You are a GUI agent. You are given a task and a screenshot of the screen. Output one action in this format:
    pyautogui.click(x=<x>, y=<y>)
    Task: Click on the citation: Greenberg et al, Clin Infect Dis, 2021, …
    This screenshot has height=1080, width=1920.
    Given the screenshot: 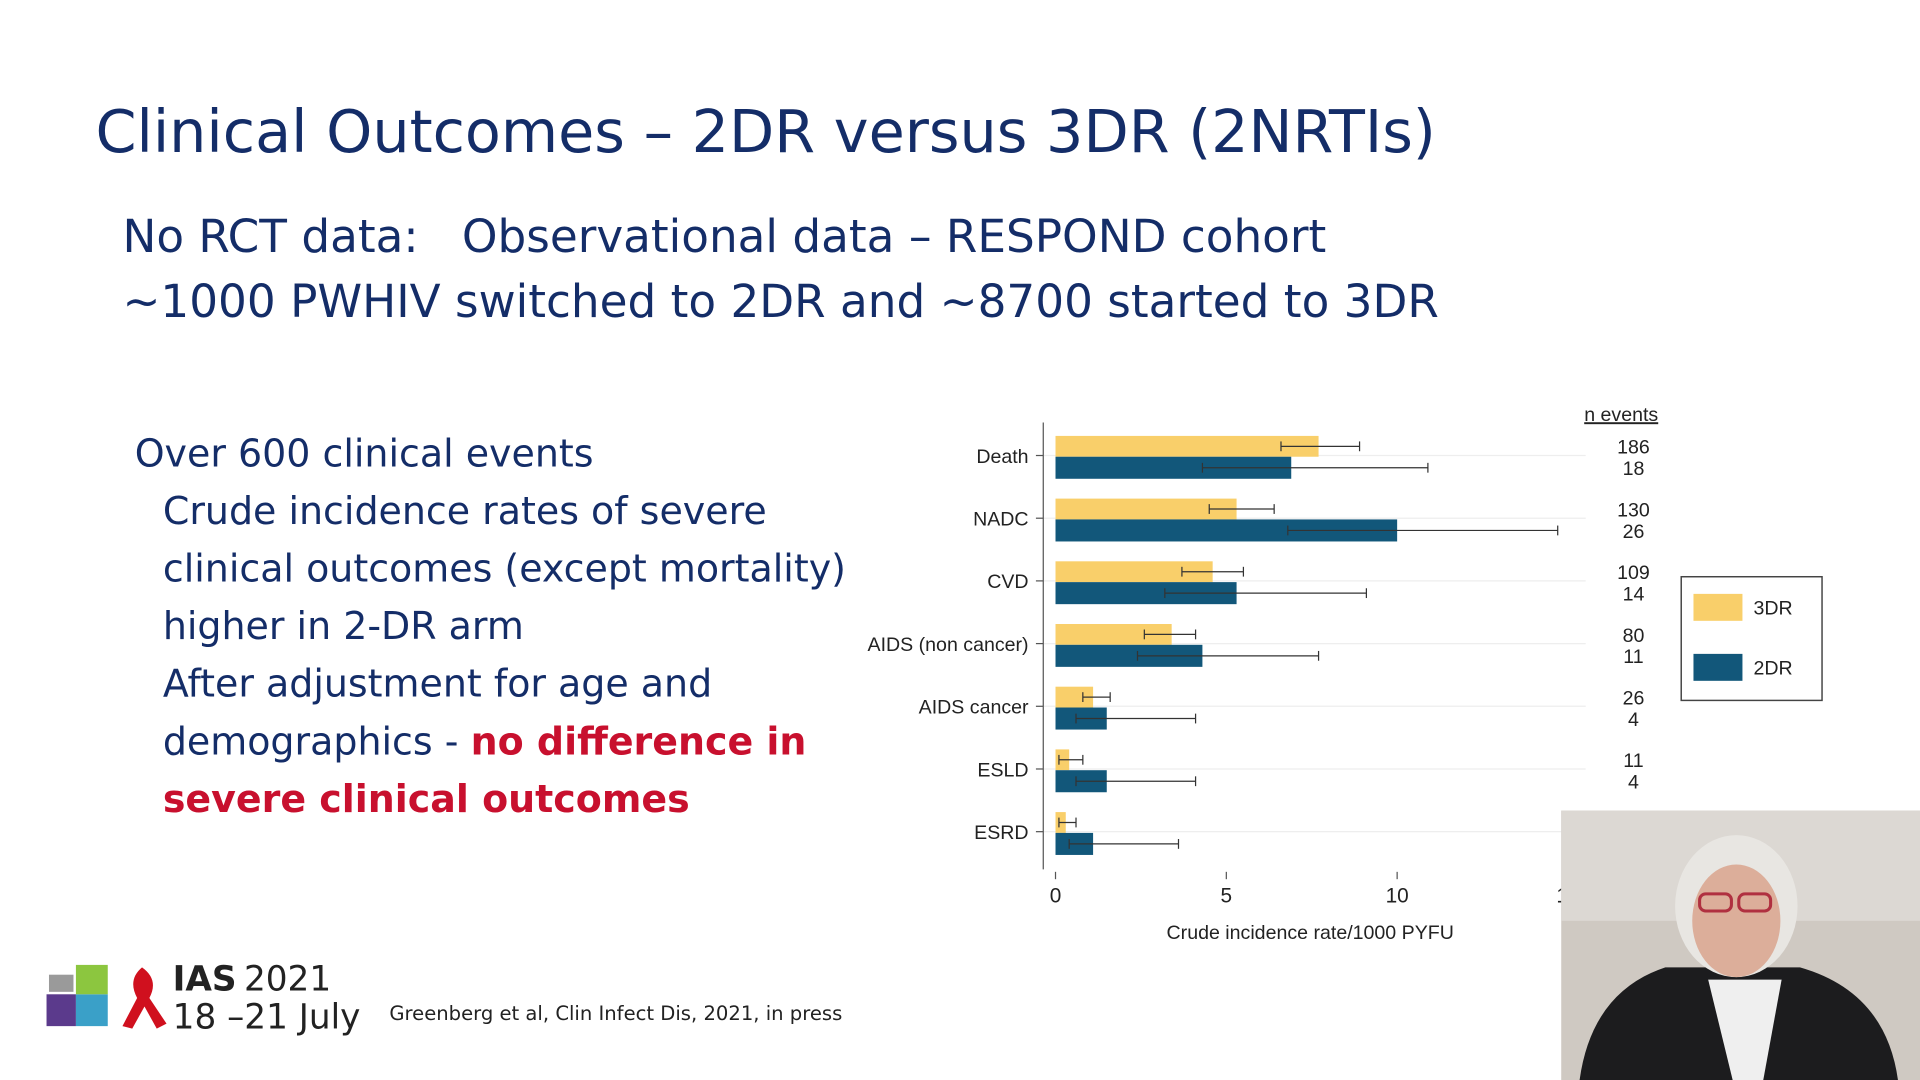 What is the action you would take?
    pyautogui.click(x=615, y=1013)
    